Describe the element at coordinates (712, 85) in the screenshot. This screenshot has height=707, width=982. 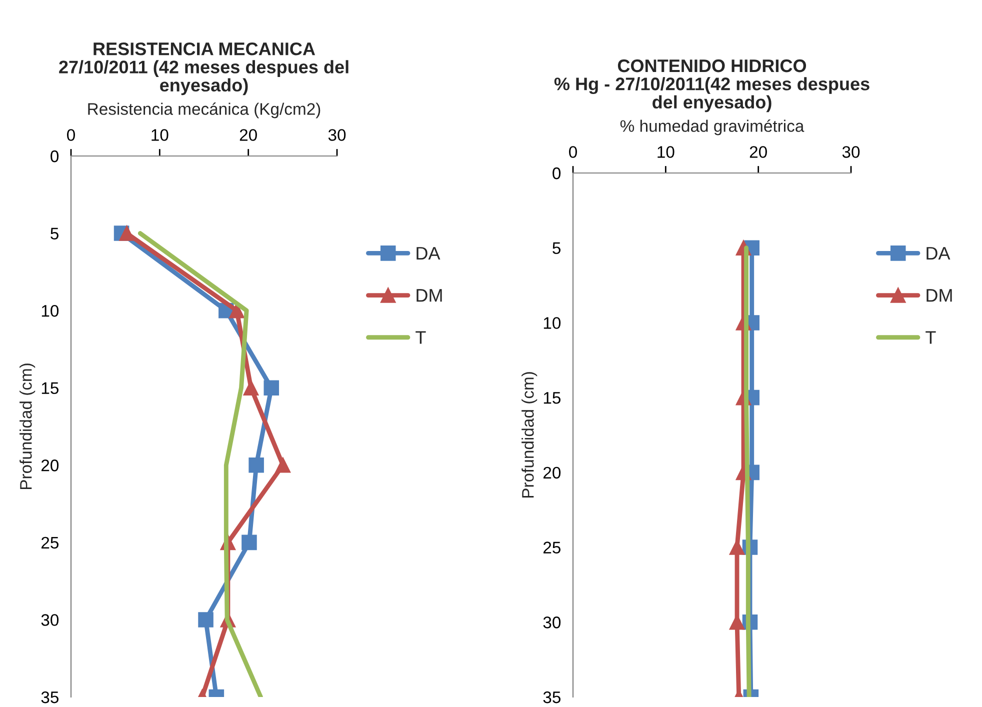
I see `chart-title: CONTENIDO HIDRICO % Hg - 27/10/2011(42 meses despues del enyesado)` at that location.